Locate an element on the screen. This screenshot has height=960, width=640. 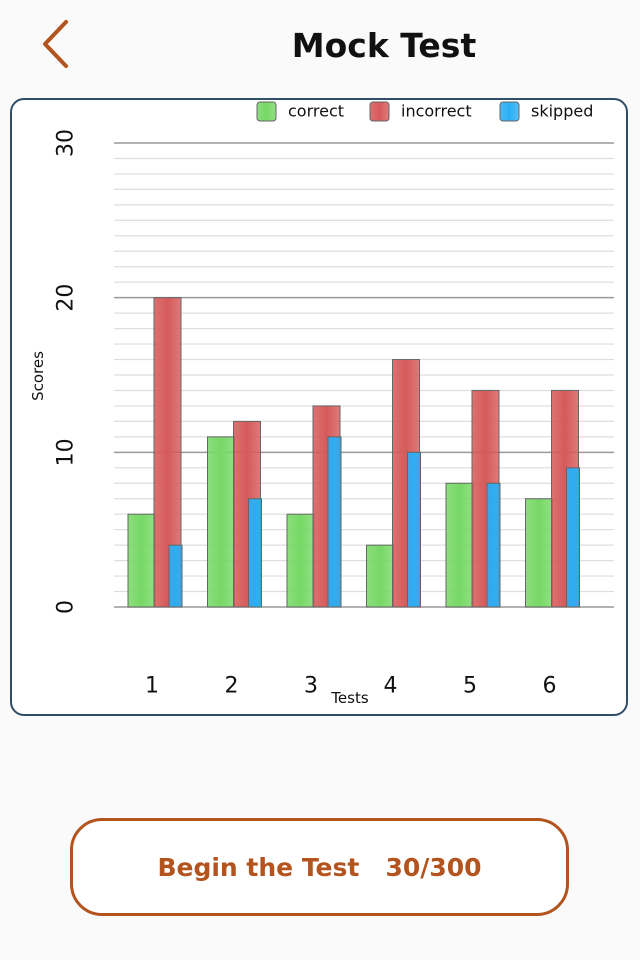
back-button is located at coordinates (58, 46).